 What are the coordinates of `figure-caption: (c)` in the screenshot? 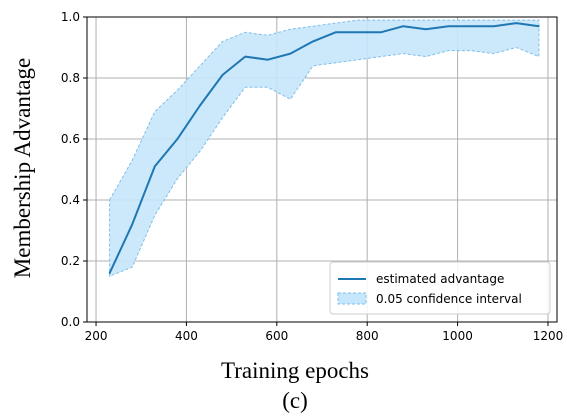 It's located at (295, 400).